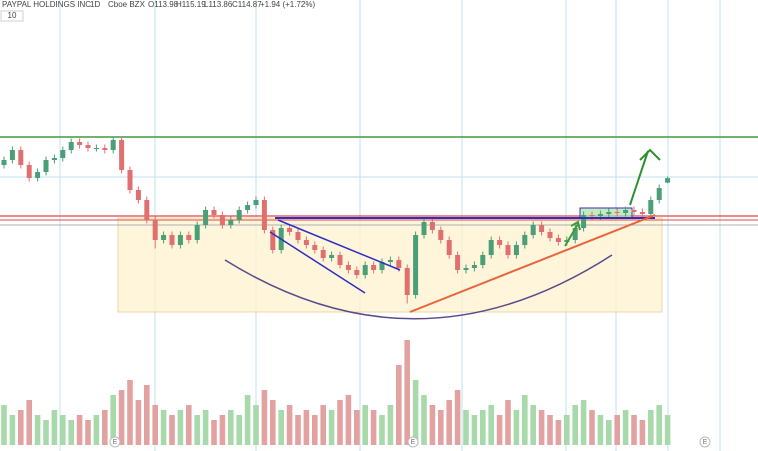 Image resolution: width=758 pixels, height=451 pixels. Describe the element at coordinates (572, 233) in the screenshot. I see `arrow-small` at that location.